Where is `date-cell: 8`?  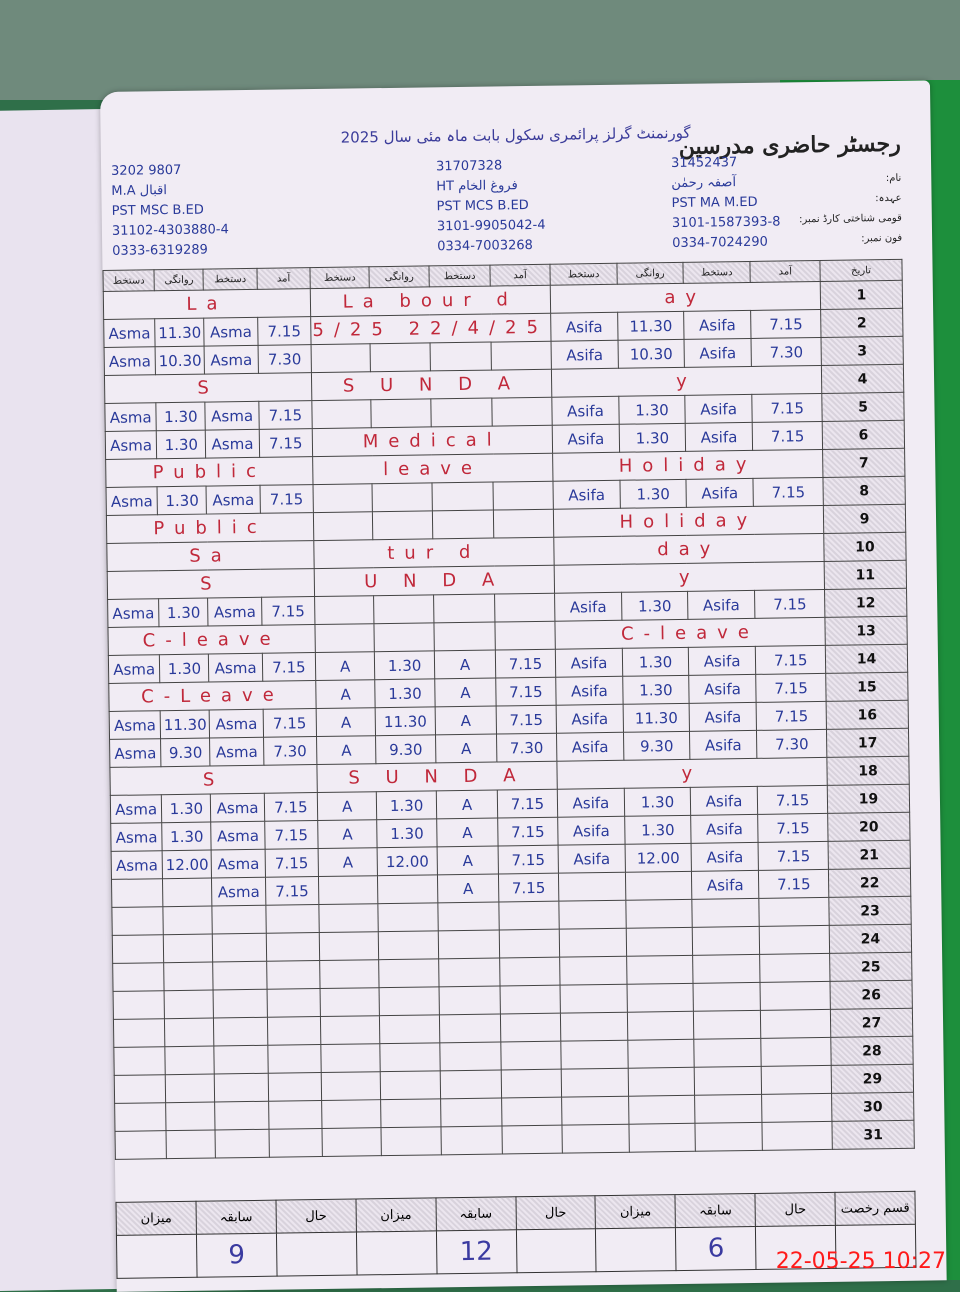 date-cell: 8 is located at coordinates (864, 491).